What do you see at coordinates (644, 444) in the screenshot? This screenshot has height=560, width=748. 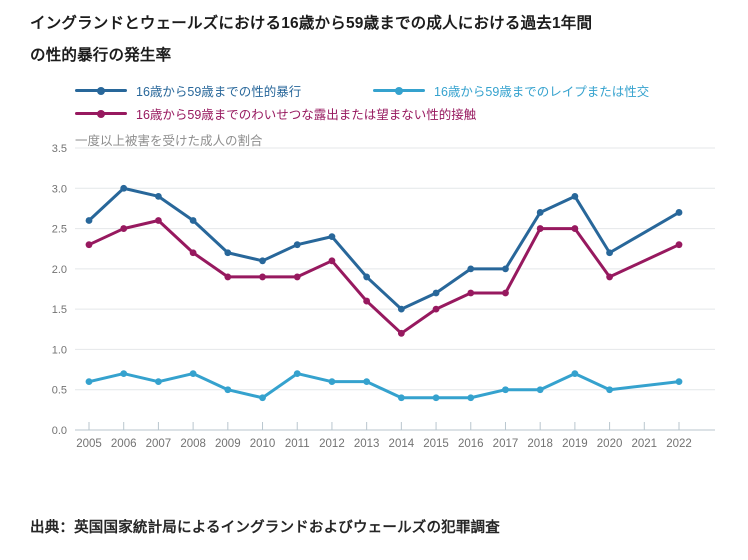 I see `x-axis-label: 2021` at bounding box center [644, 444].